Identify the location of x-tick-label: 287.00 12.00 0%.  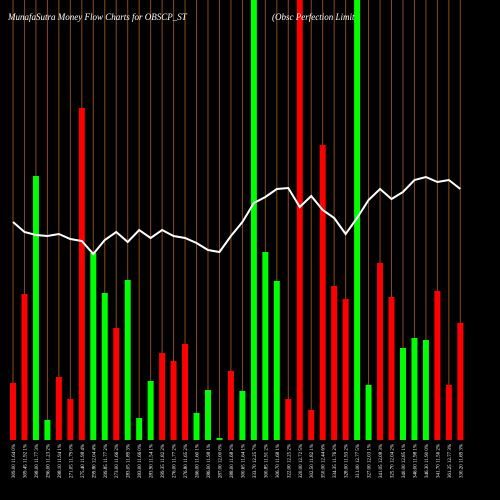
(220, 461).